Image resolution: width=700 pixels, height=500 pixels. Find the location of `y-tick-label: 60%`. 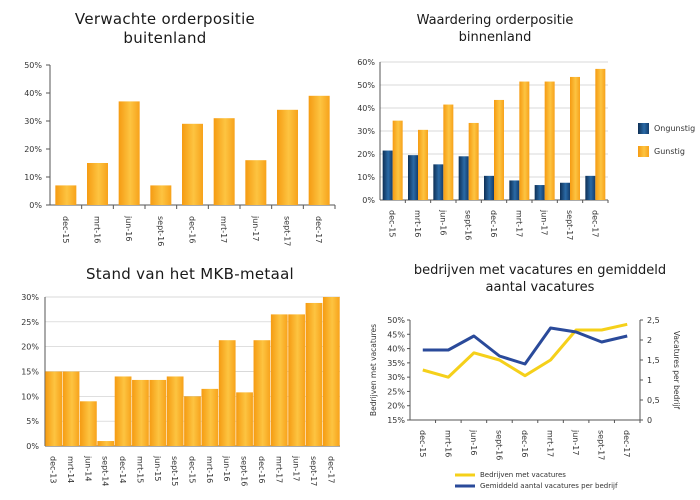

y-tick-label: 60% is located at coordinates (366, 62).